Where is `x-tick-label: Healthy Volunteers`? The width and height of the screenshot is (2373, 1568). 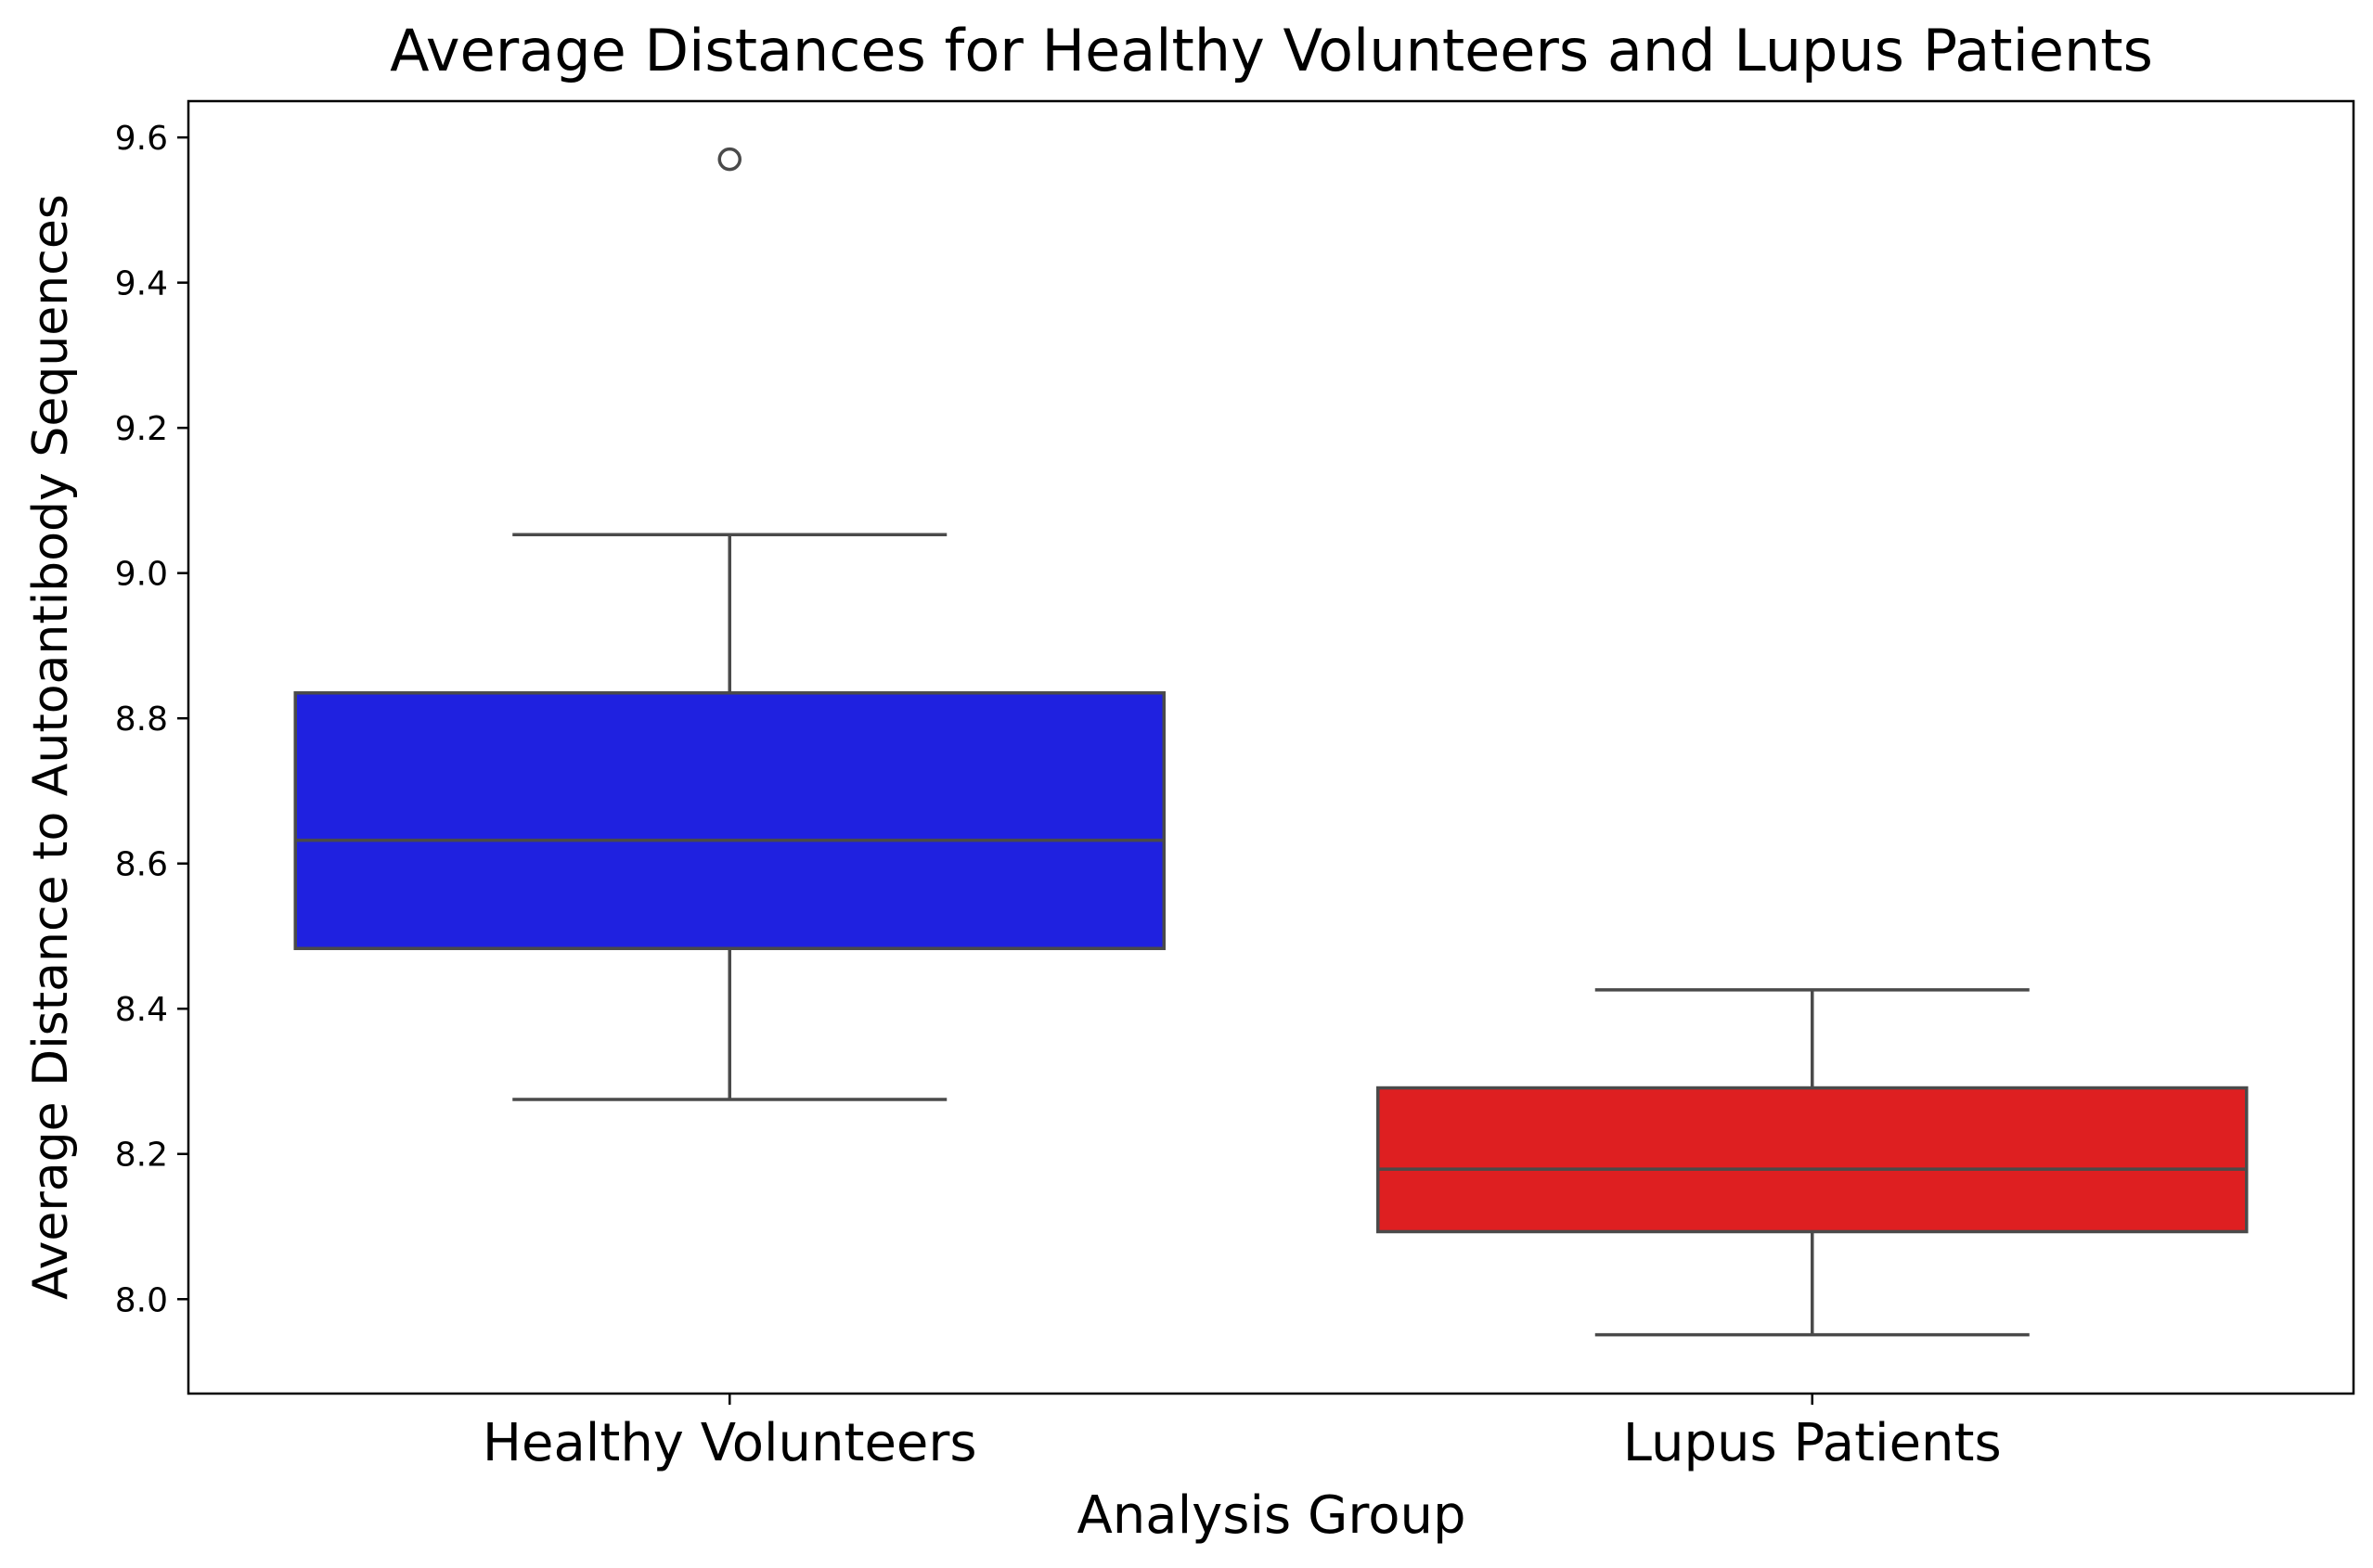 x-tick-label: Healthy Volunteers is located at coordinates (730, 1443).